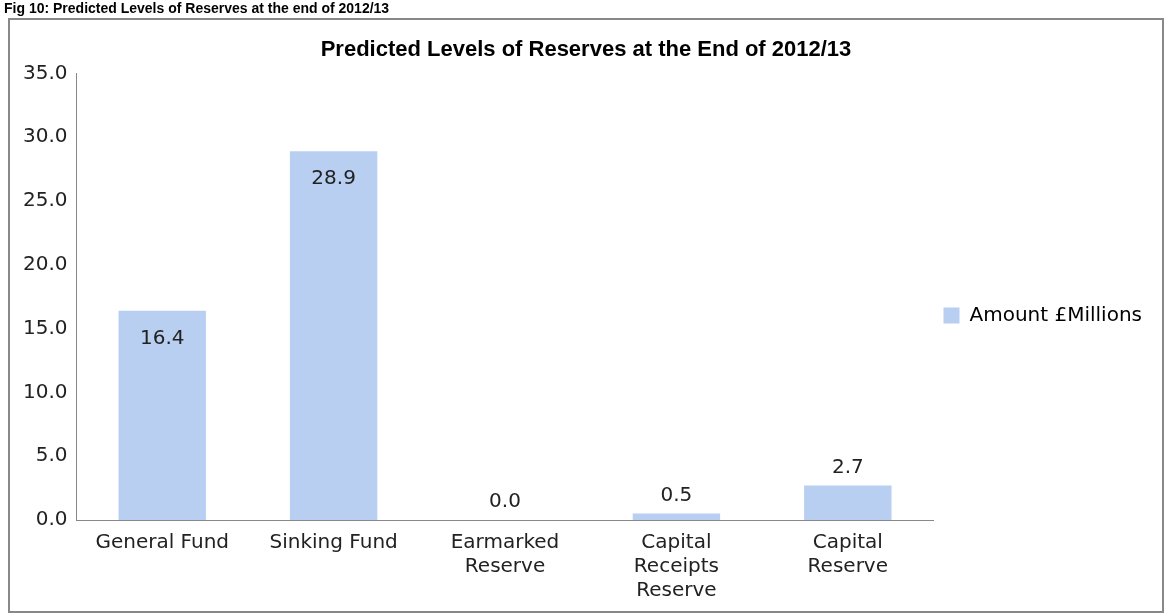  I want to click on x-tick-label: Sinking Fund, so click(333, 541).